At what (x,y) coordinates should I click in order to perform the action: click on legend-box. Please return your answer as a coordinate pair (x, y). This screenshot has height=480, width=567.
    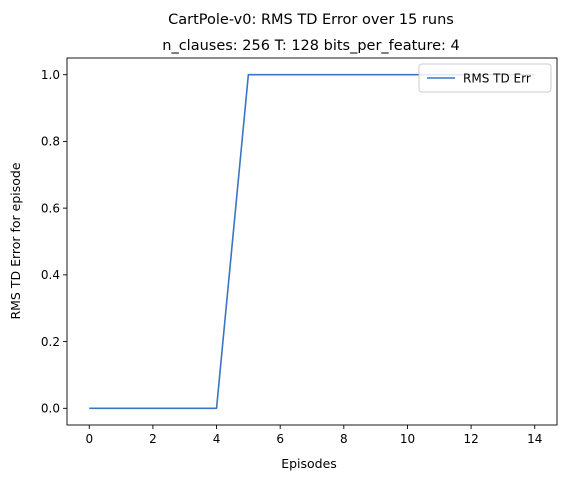
    Looking at the image, I should click on (485, 78).